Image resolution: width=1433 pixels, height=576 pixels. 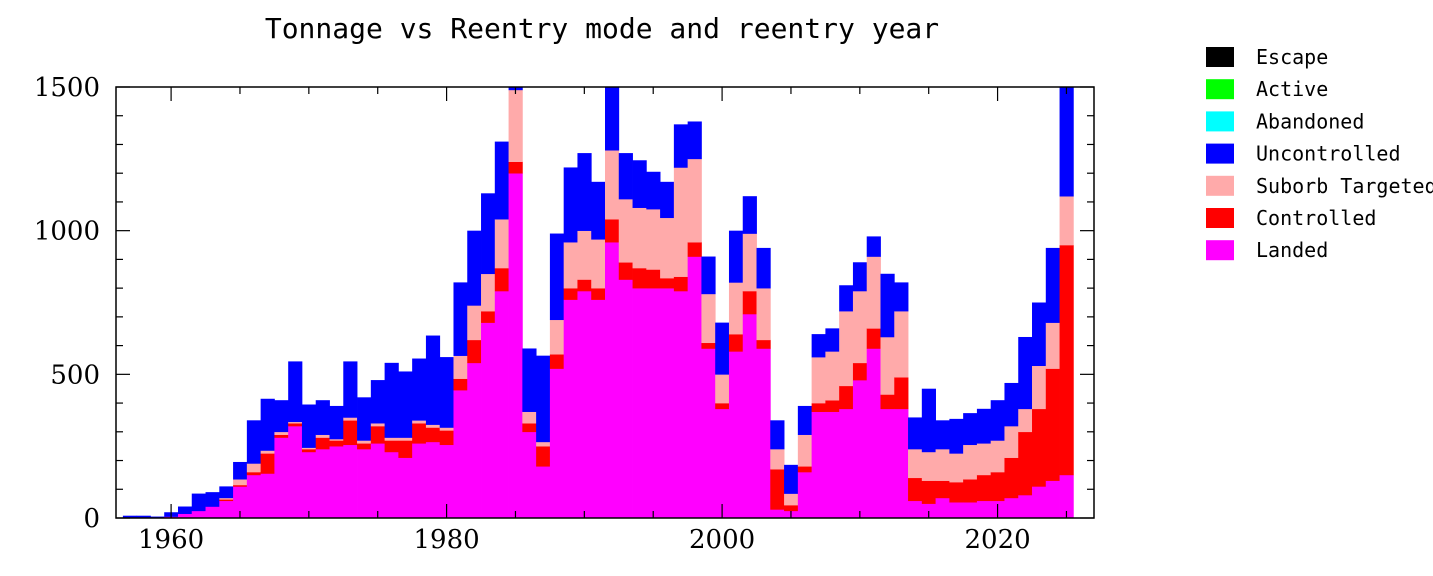 What do you see at coordinates (364, 442) in the screenshot?
I see `bar-1974-suborb-targeted` at bounding box center [364, 442].